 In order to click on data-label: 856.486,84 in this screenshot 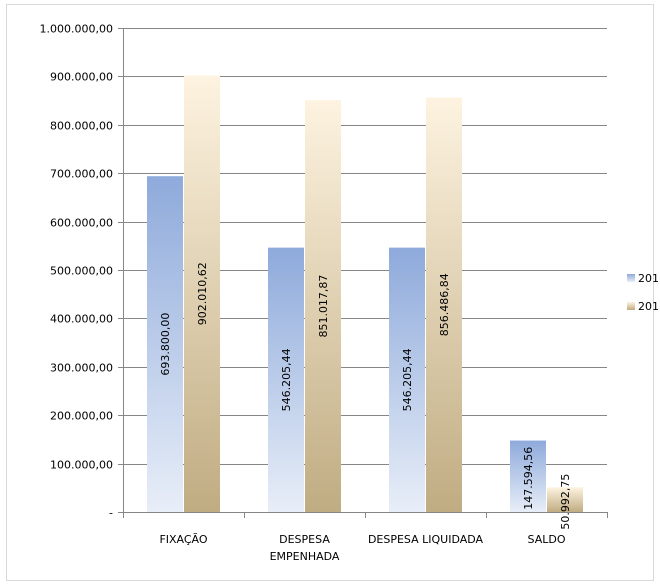, I will do `click(444, 304)`.